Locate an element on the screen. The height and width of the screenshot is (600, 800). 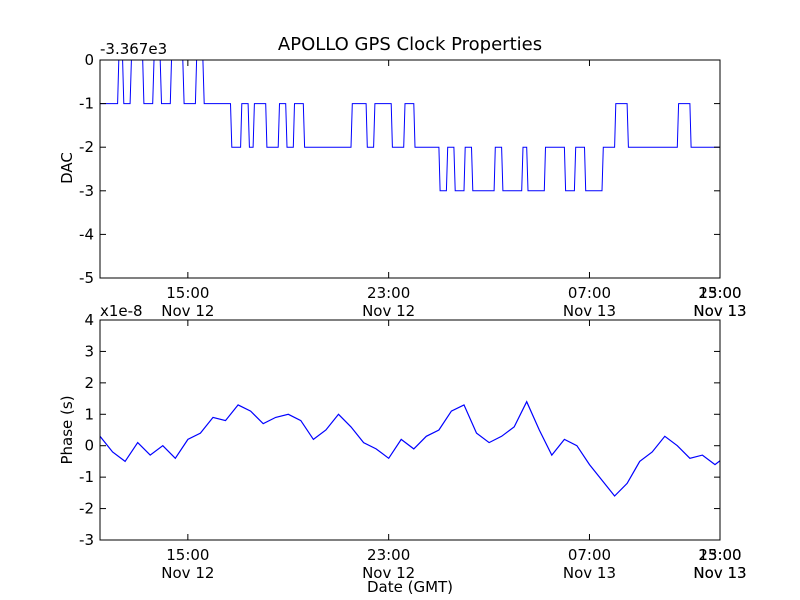
phase-xlabel: Date (GMT) is located at coordinates (410, 587).